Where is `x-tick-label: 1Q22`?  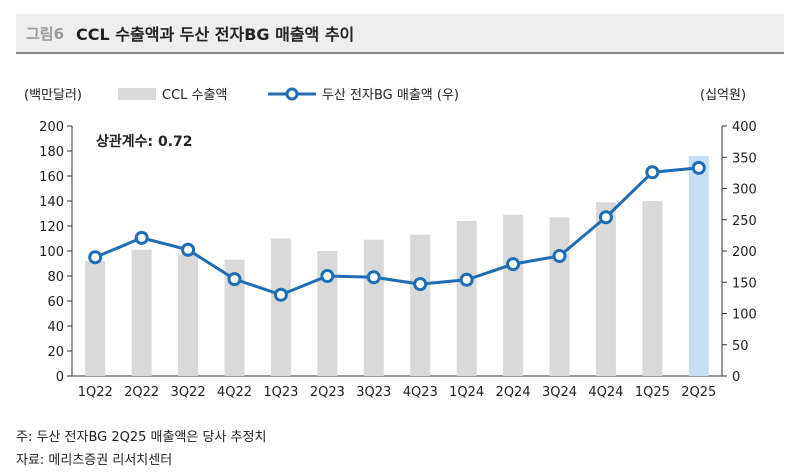 x-tick-label: 1Q22 is located at coordinates (95, 392).